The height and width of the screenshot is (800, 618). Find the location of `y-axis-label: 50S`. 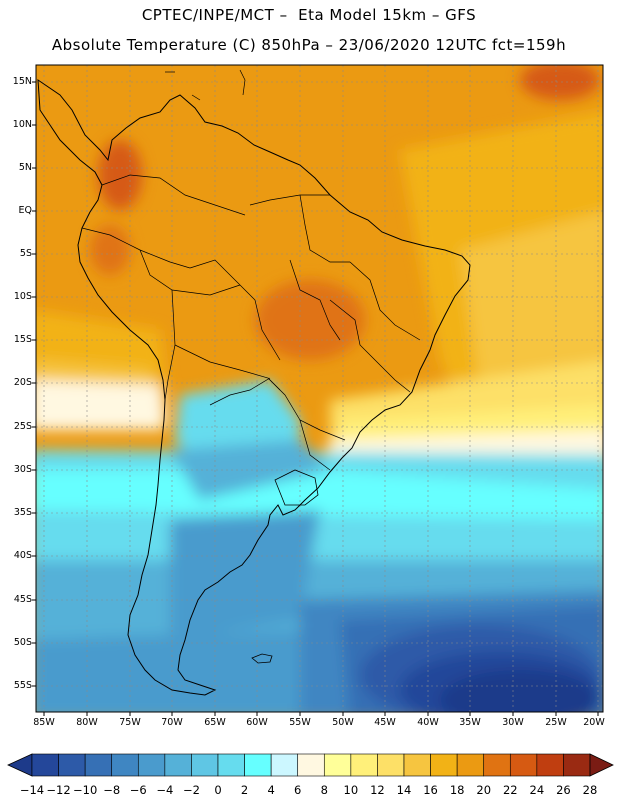

y-axis-label: 50S is located at coordinates (22, 642).